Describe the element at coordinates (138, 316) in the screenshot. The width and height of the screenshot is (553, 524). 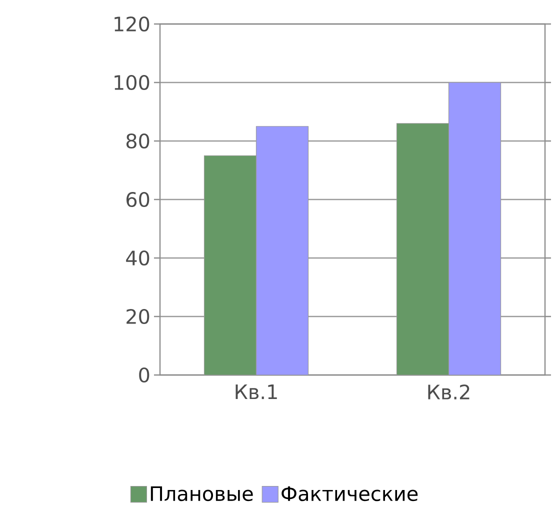
I see `y-tick-label: 20` at that location.